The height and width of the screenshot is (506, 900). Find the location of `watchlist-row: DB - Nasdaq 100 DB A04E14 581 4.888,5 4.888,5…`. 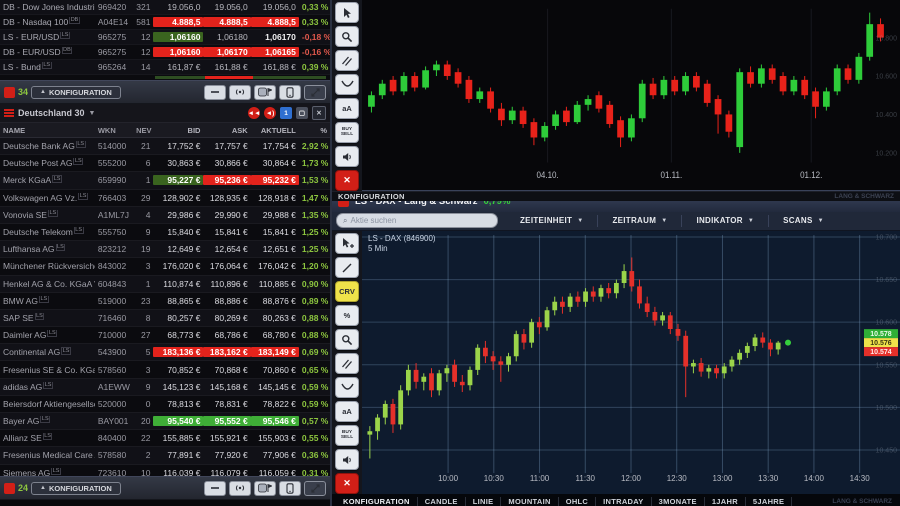

watchlist-row: DB - Nasdaq 100 DB A04E14 581 4.888,5 4.888,5… is located at coordinates (165, 22).